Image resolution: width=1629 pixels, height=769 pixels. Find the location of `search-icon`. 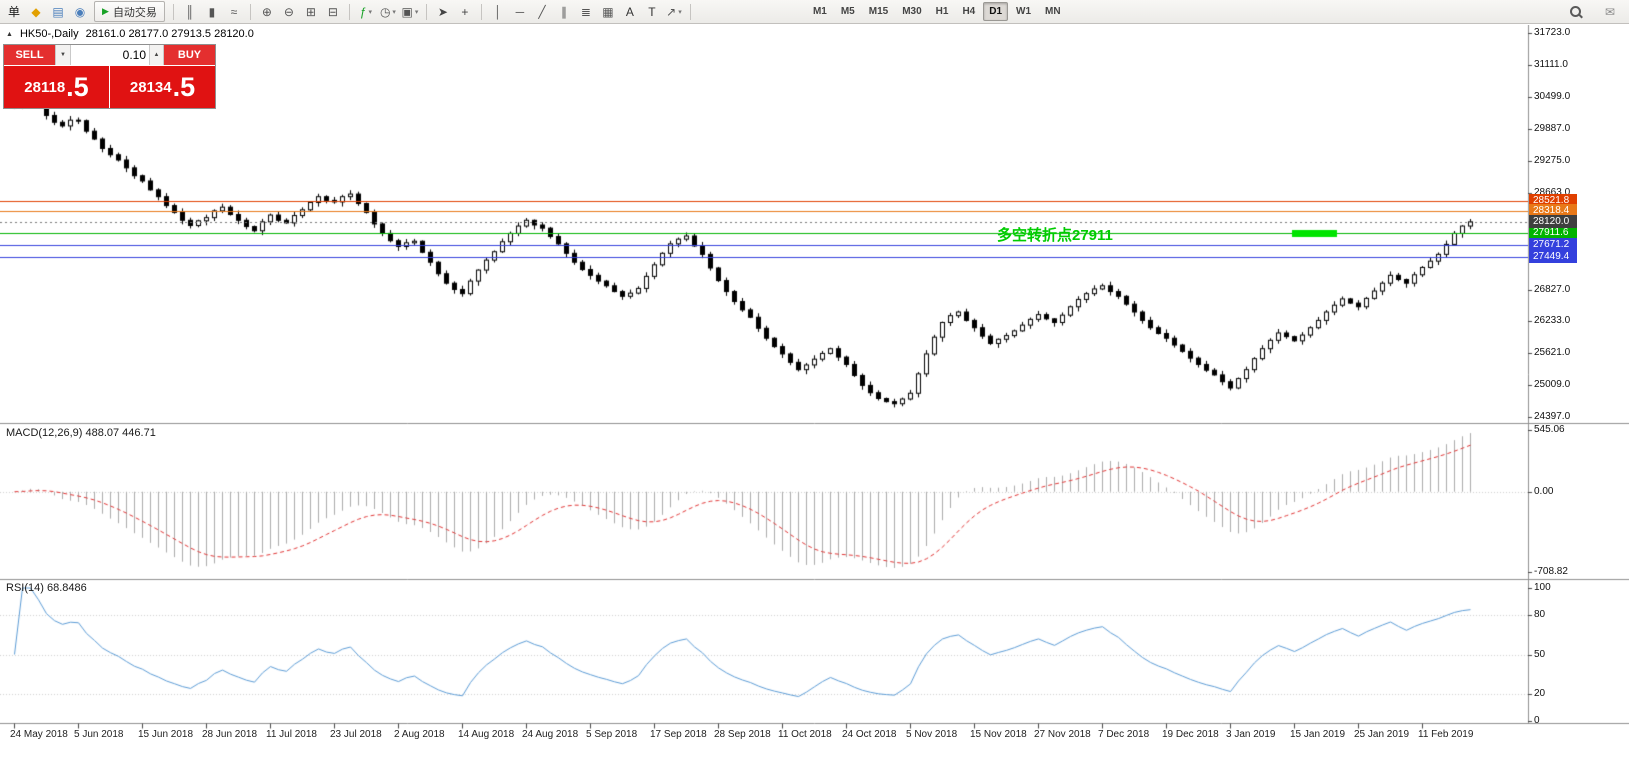

search-icon is located at coordinates (1576, 12).